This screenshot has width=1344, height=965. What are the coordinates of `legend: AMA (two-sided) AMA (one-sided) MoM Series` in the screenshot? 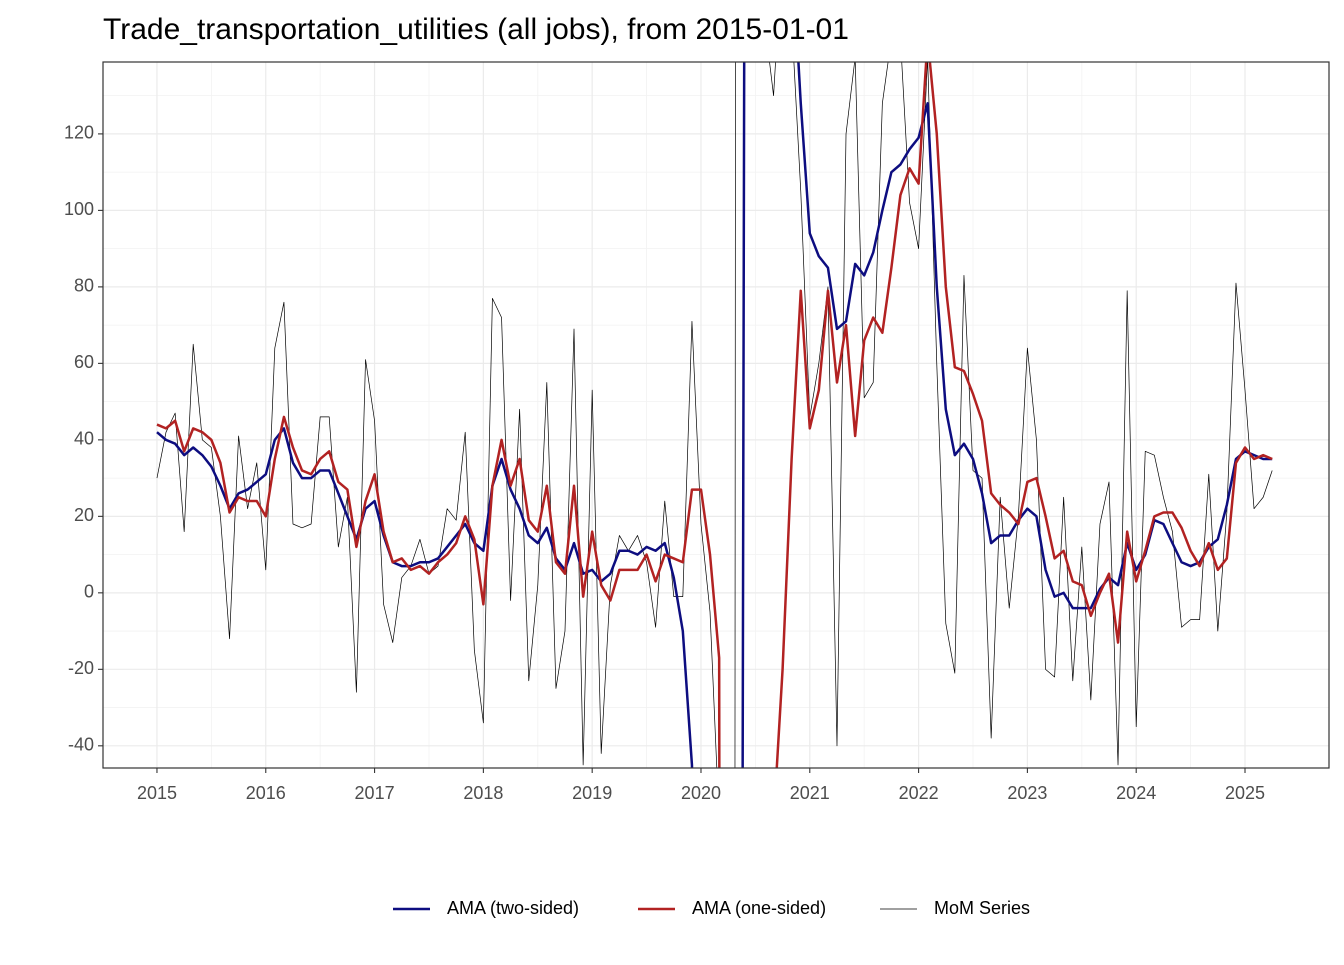 It's located at (711, 908).